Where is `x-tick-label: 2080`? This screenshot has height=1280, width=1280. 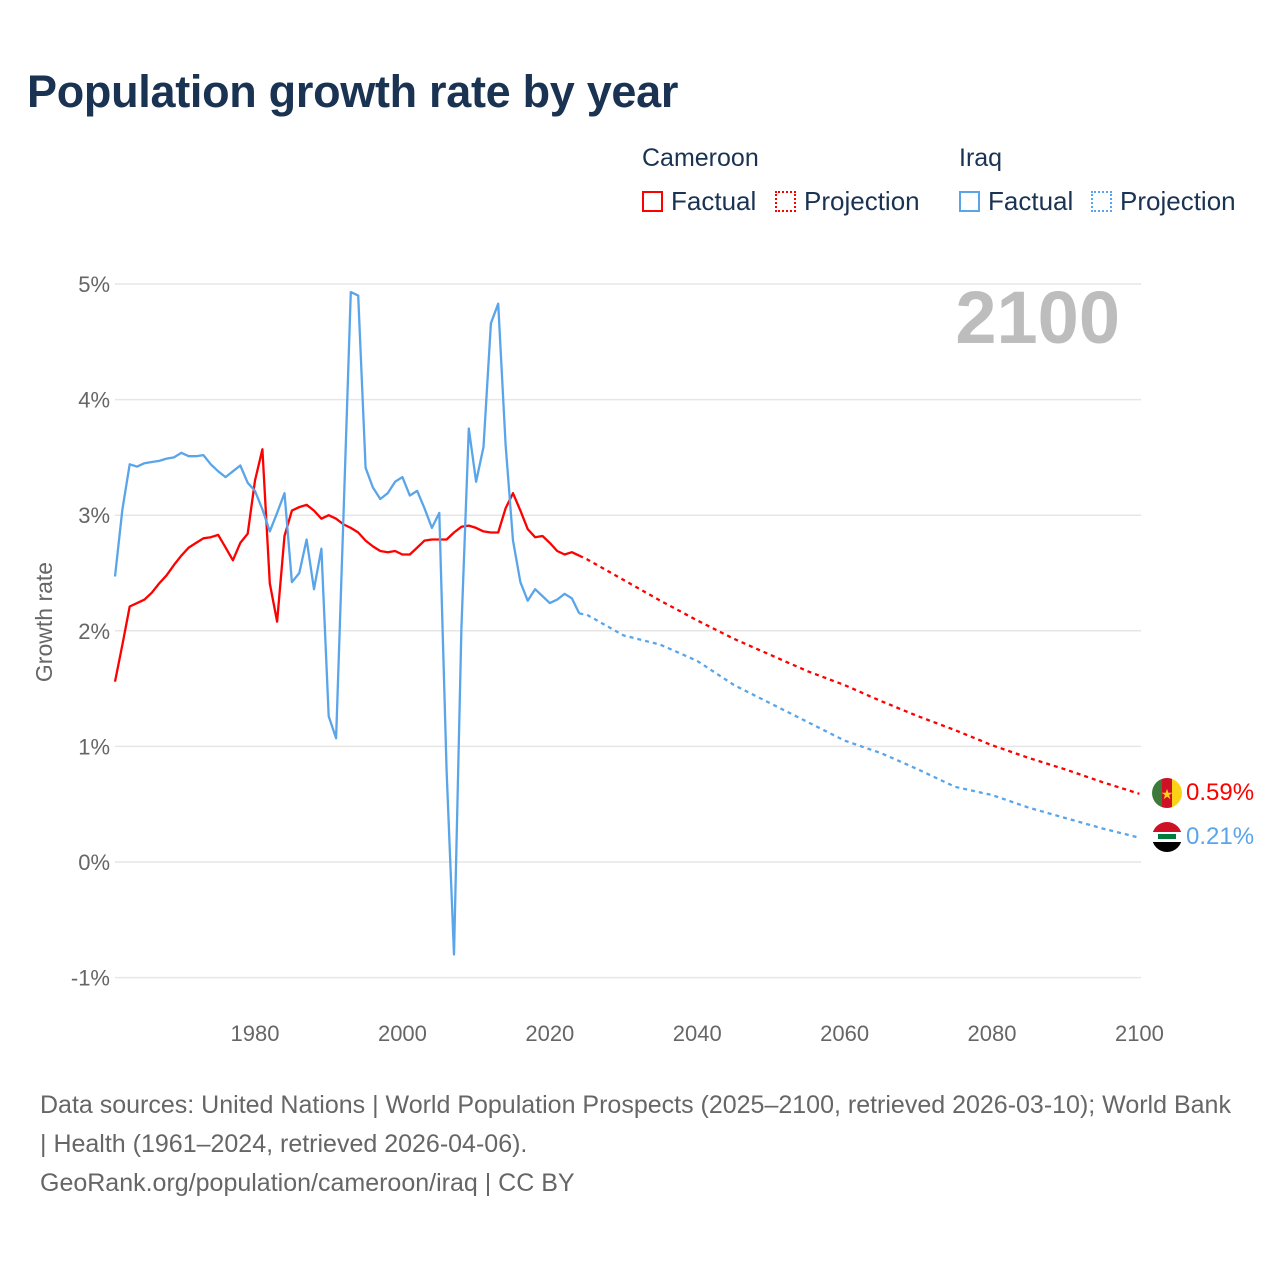 x-tick-label: 2080 is located at coordinates (992, 1033).